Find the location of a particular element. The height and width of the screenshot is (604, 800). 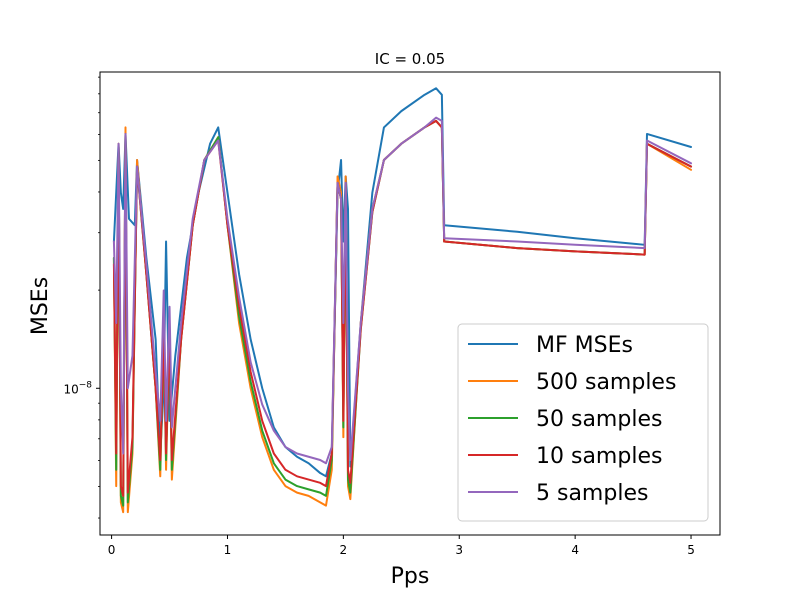

y-tick-label: 10−8 is located at coordinates (77, 388).